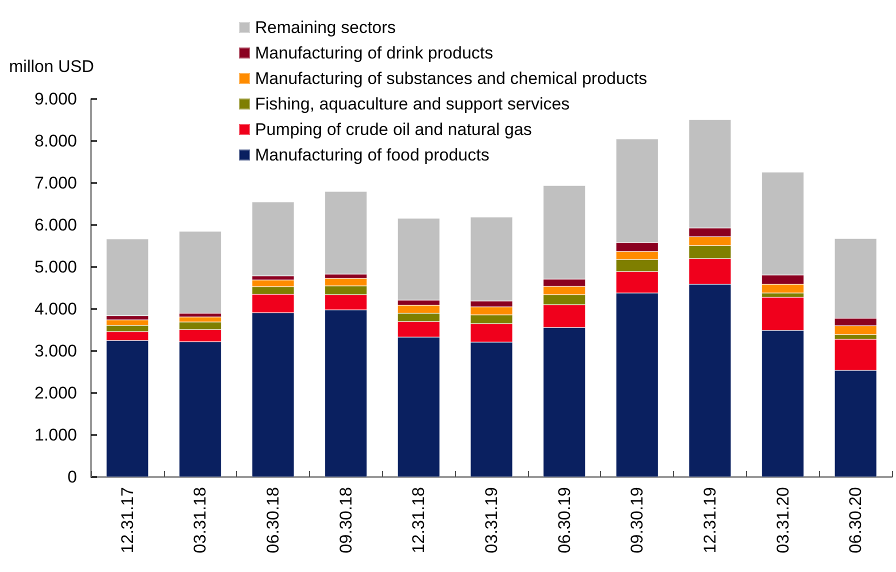 This screenshot has height=572, width=896. I want to click on x-tick-label: 12.31.19, so click(710, 520).